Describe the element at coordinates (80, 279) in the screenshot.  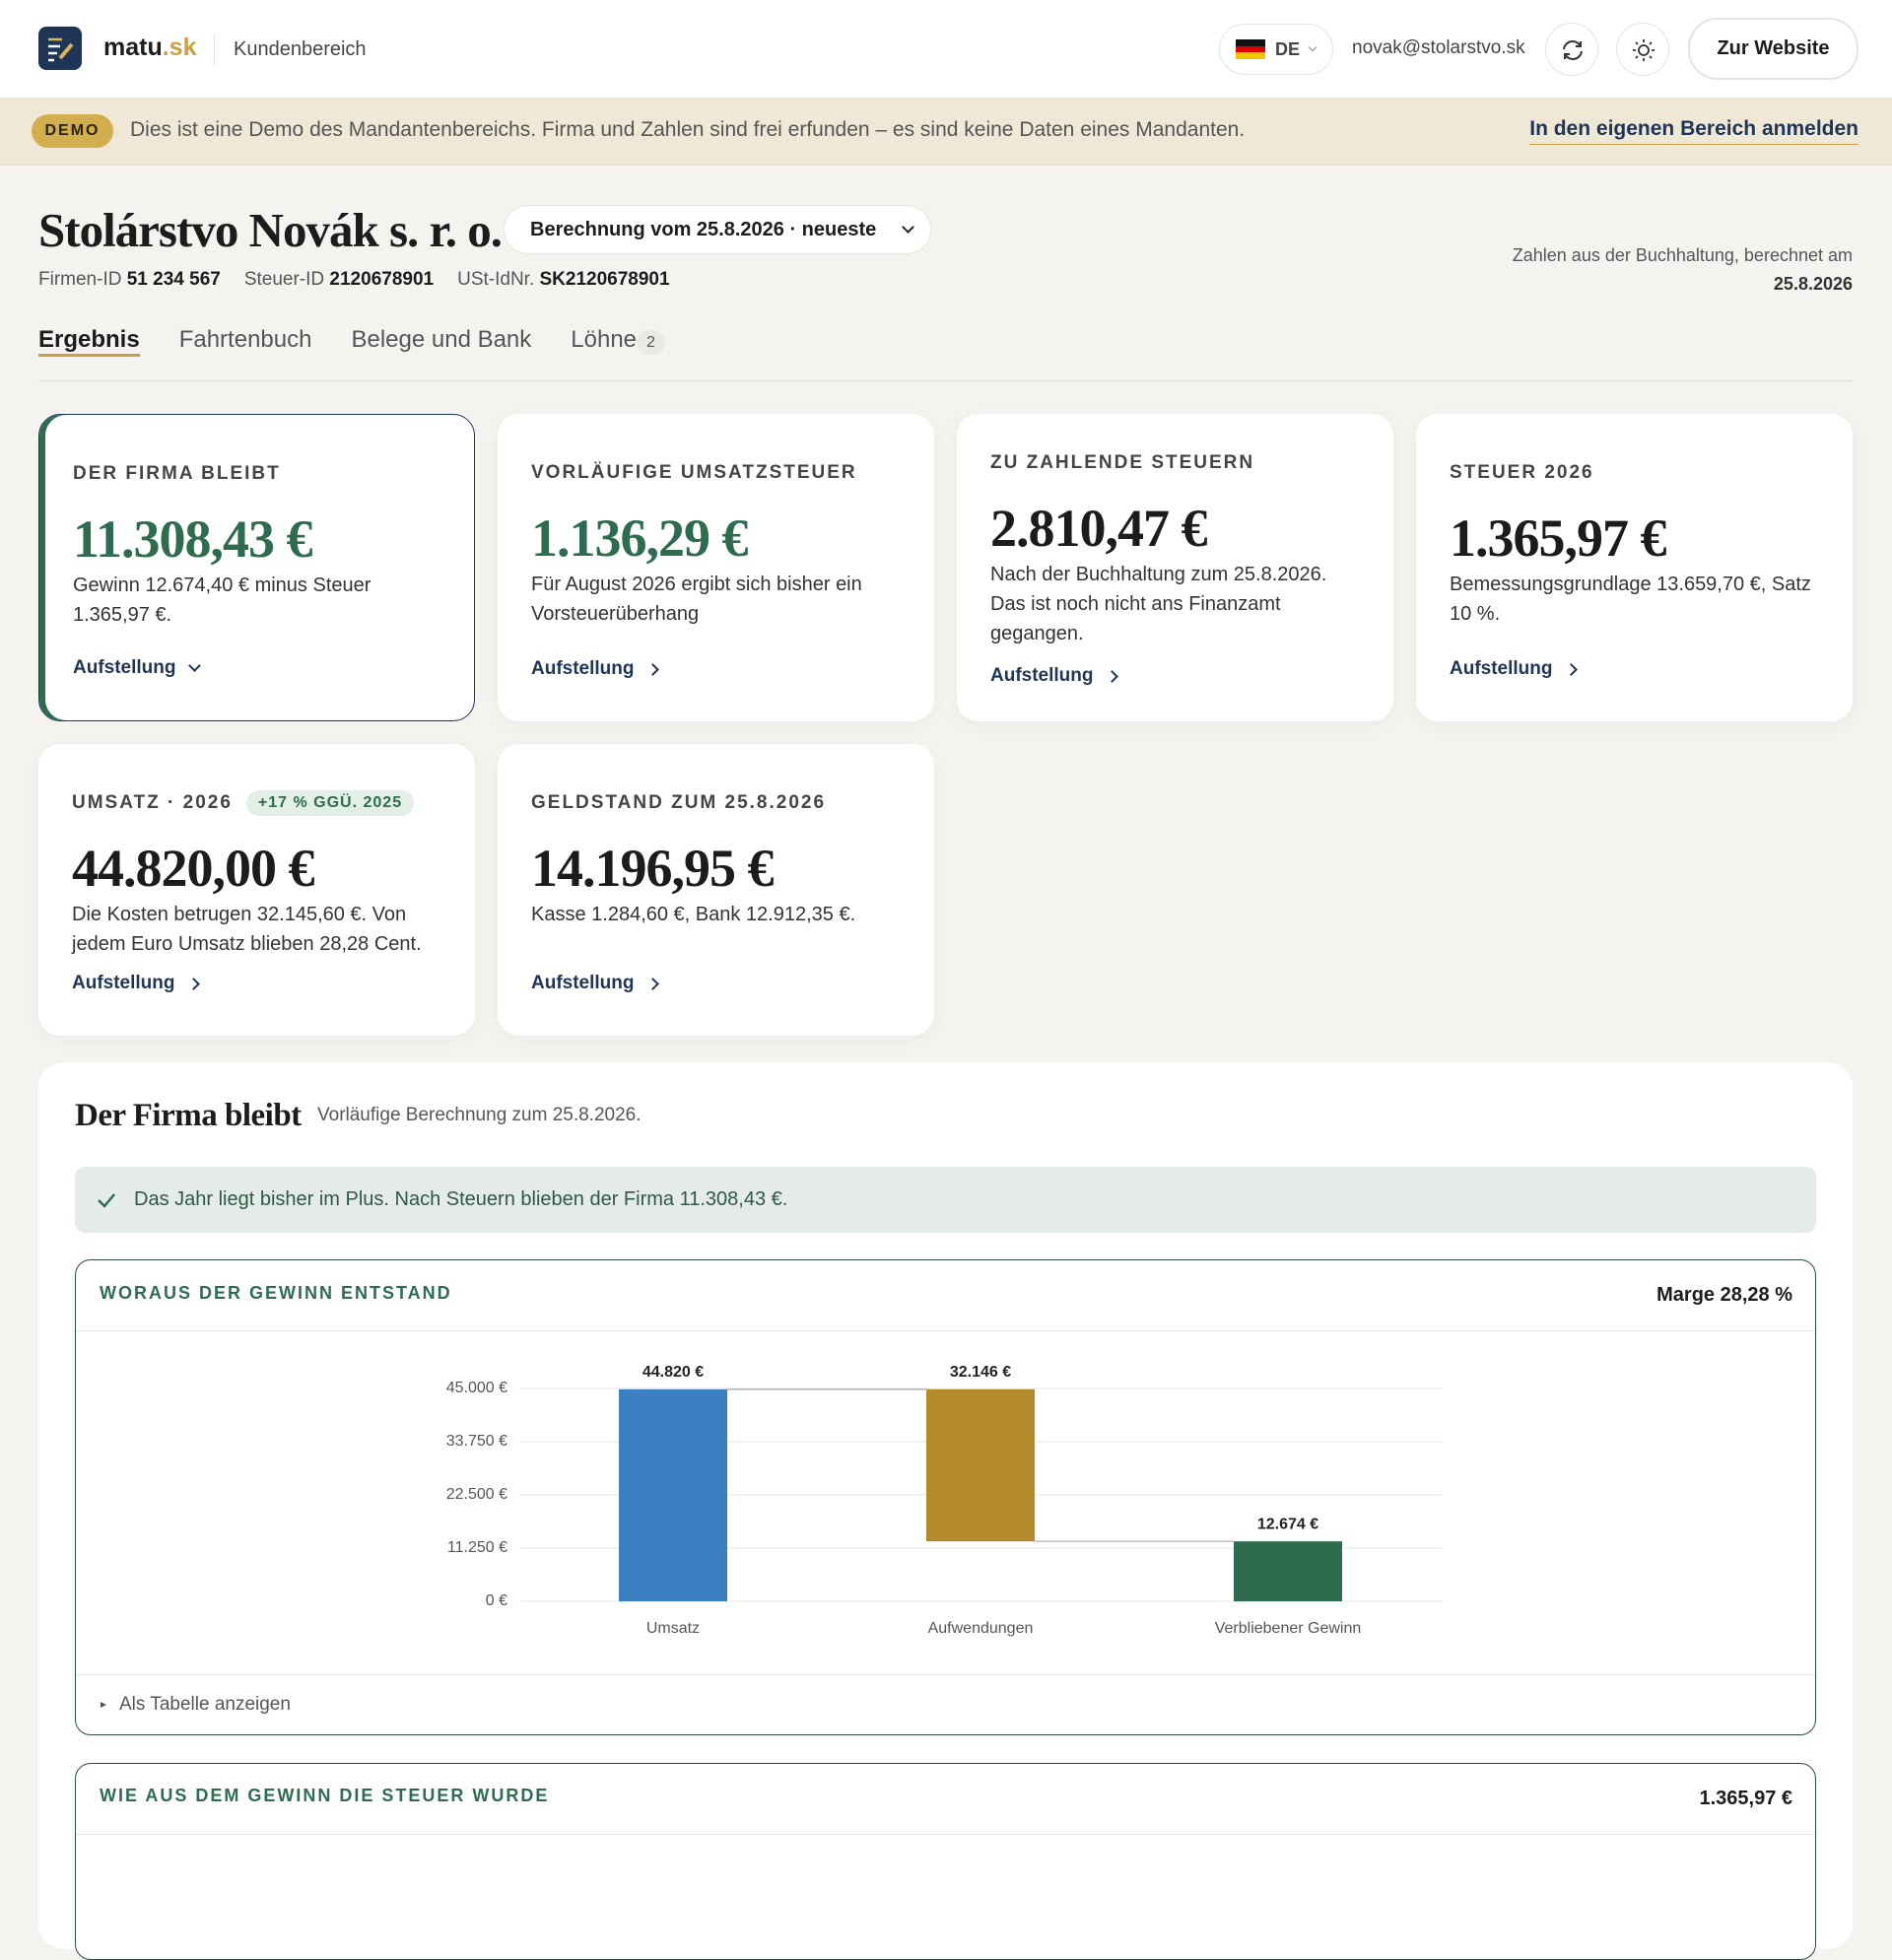
I see `id-label: Firmen-ID` at that location.